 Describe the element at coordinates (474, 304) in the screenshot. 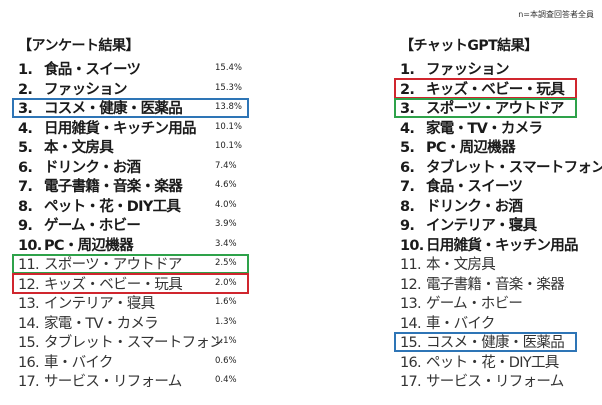

I see `category-label: ゲーム・ホビー` at that location.